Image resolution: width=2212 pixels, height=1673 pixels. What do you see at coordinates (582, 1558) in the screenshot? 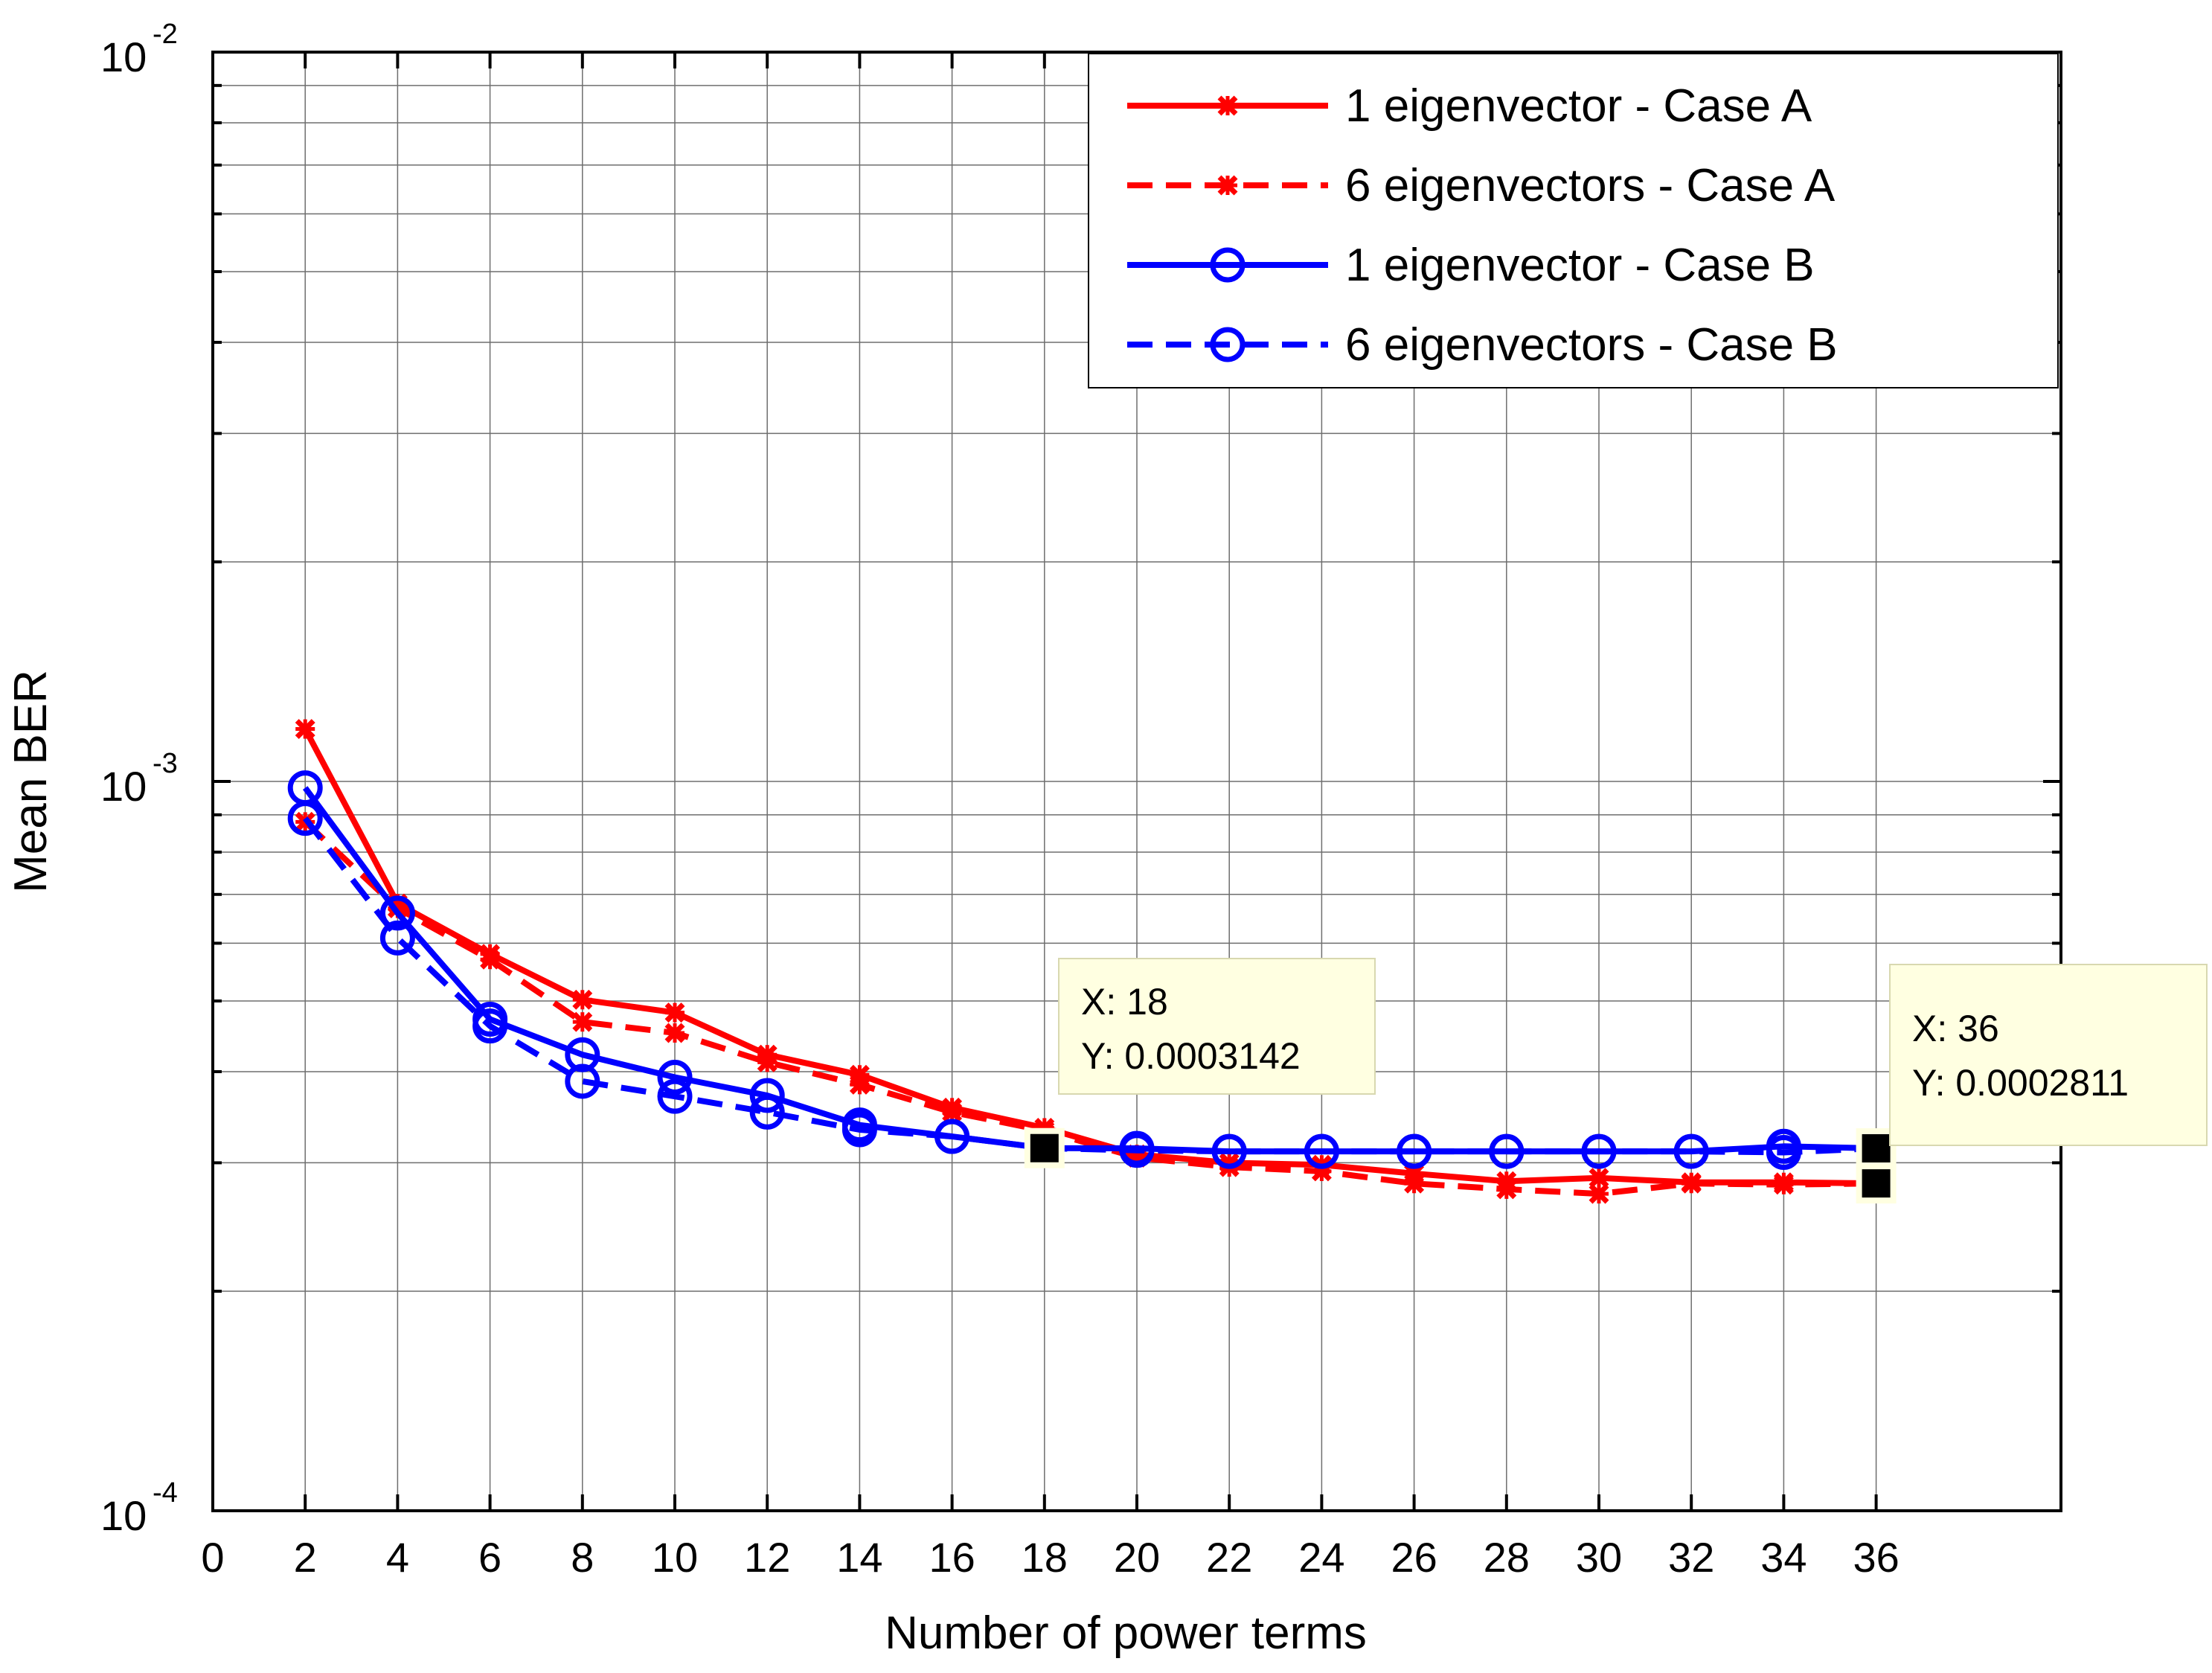
I see `x-tick-label: 8` at bounding box center [582, 1558].